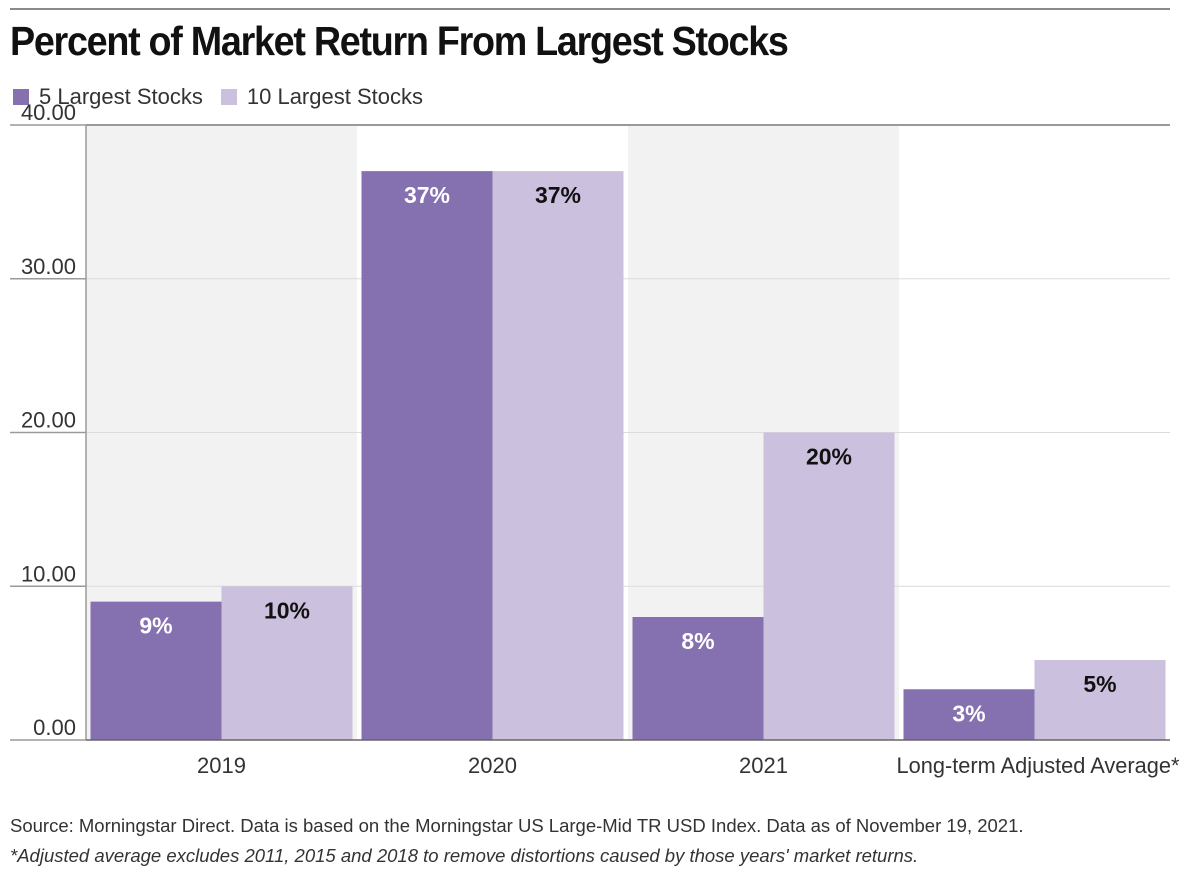 Image resolution: width=1186 pixels, height=873 pixels. Describe the element at coordinates (287, 610) in the screenshot. I see `data-label: 10%` at that location.